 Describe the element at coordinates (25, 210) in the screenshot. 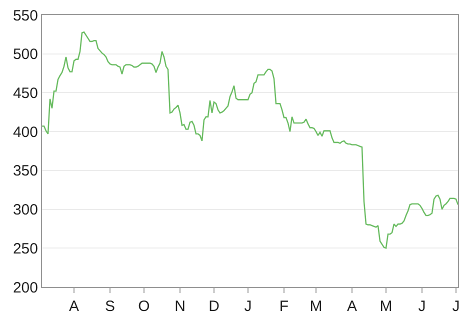

I see `y-tick-label: 300` at that location.